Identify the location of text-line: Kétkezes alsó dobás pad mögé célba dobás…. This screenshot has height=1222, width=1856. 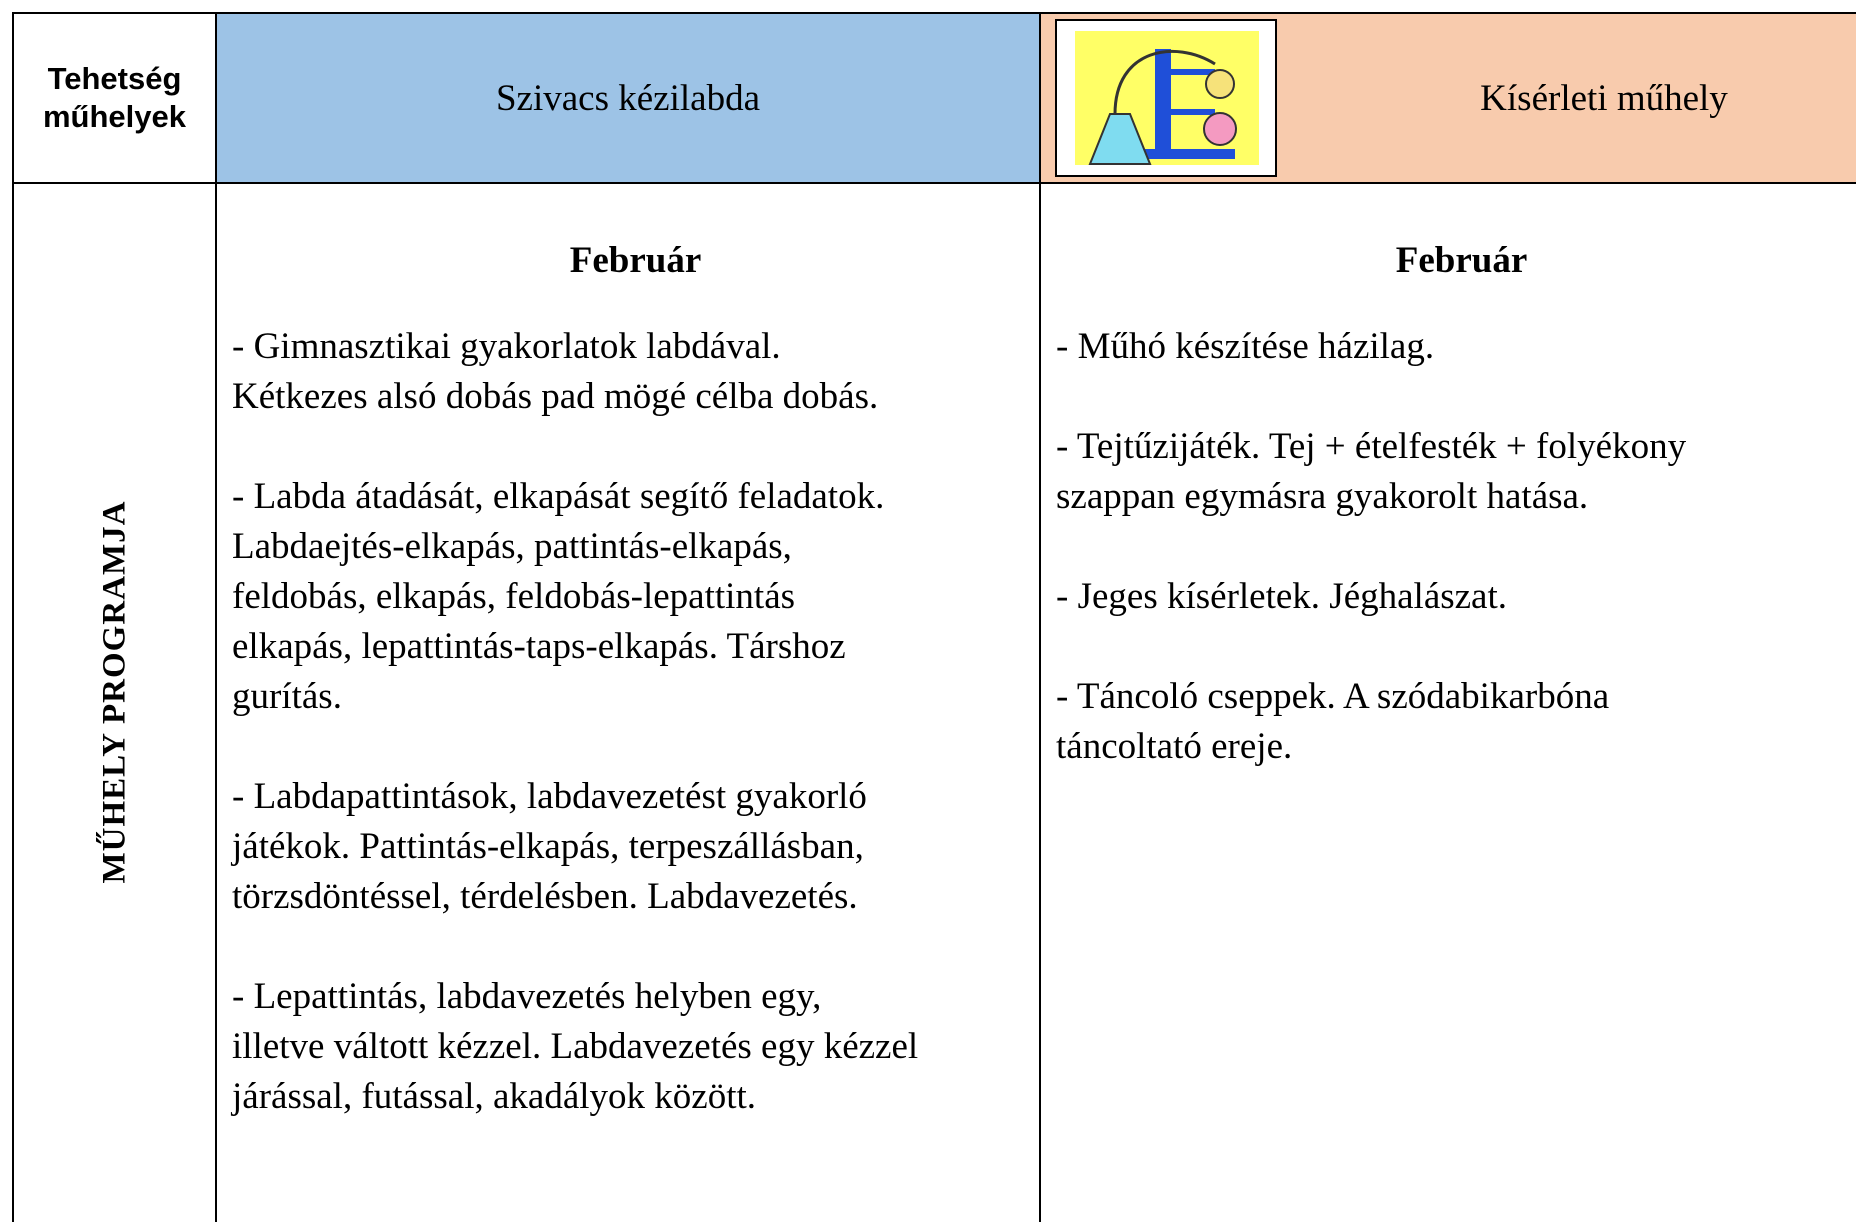
(555, 396).